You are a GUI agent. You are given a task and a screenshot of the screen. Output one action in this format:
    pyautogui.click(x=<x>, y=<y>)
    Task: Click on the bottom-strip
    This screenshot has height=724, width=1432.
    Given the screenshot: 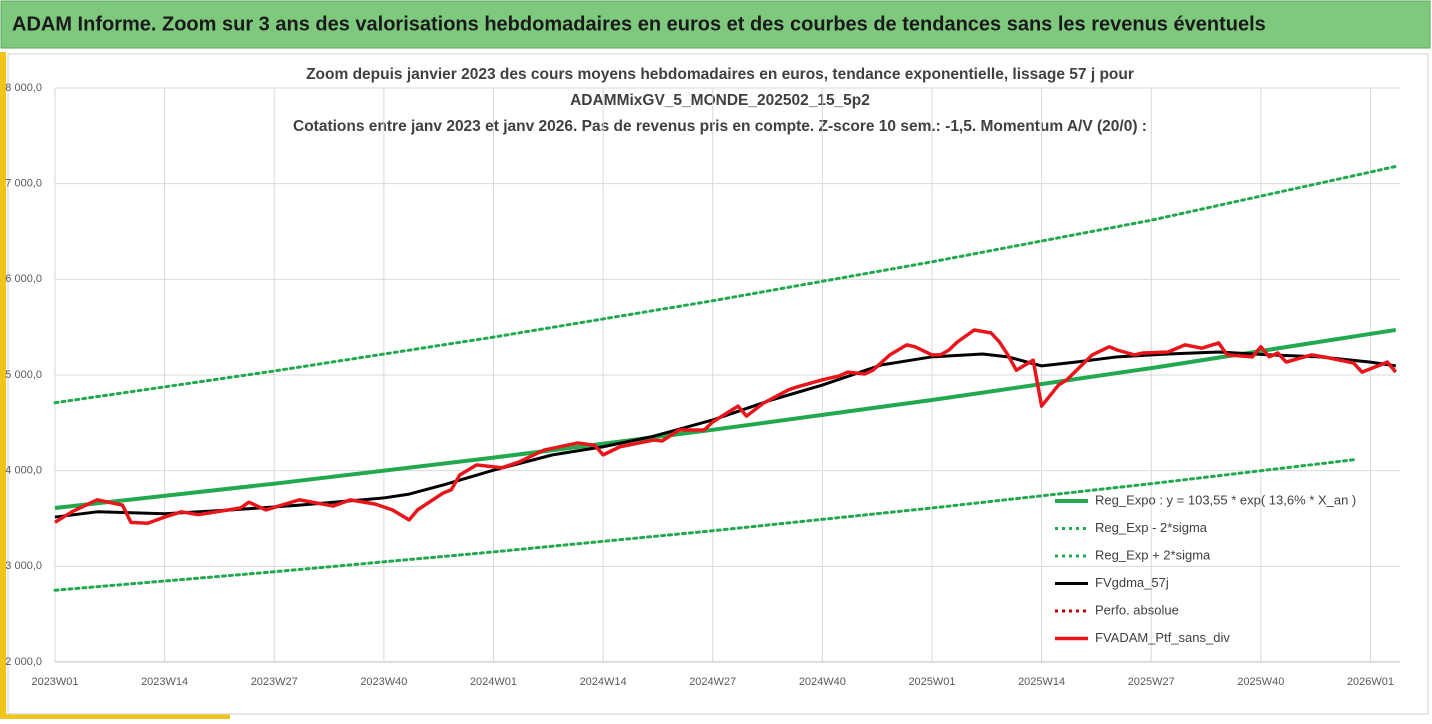 What is the action you would take?
    pyautogui.click(x=115, y=716)
    